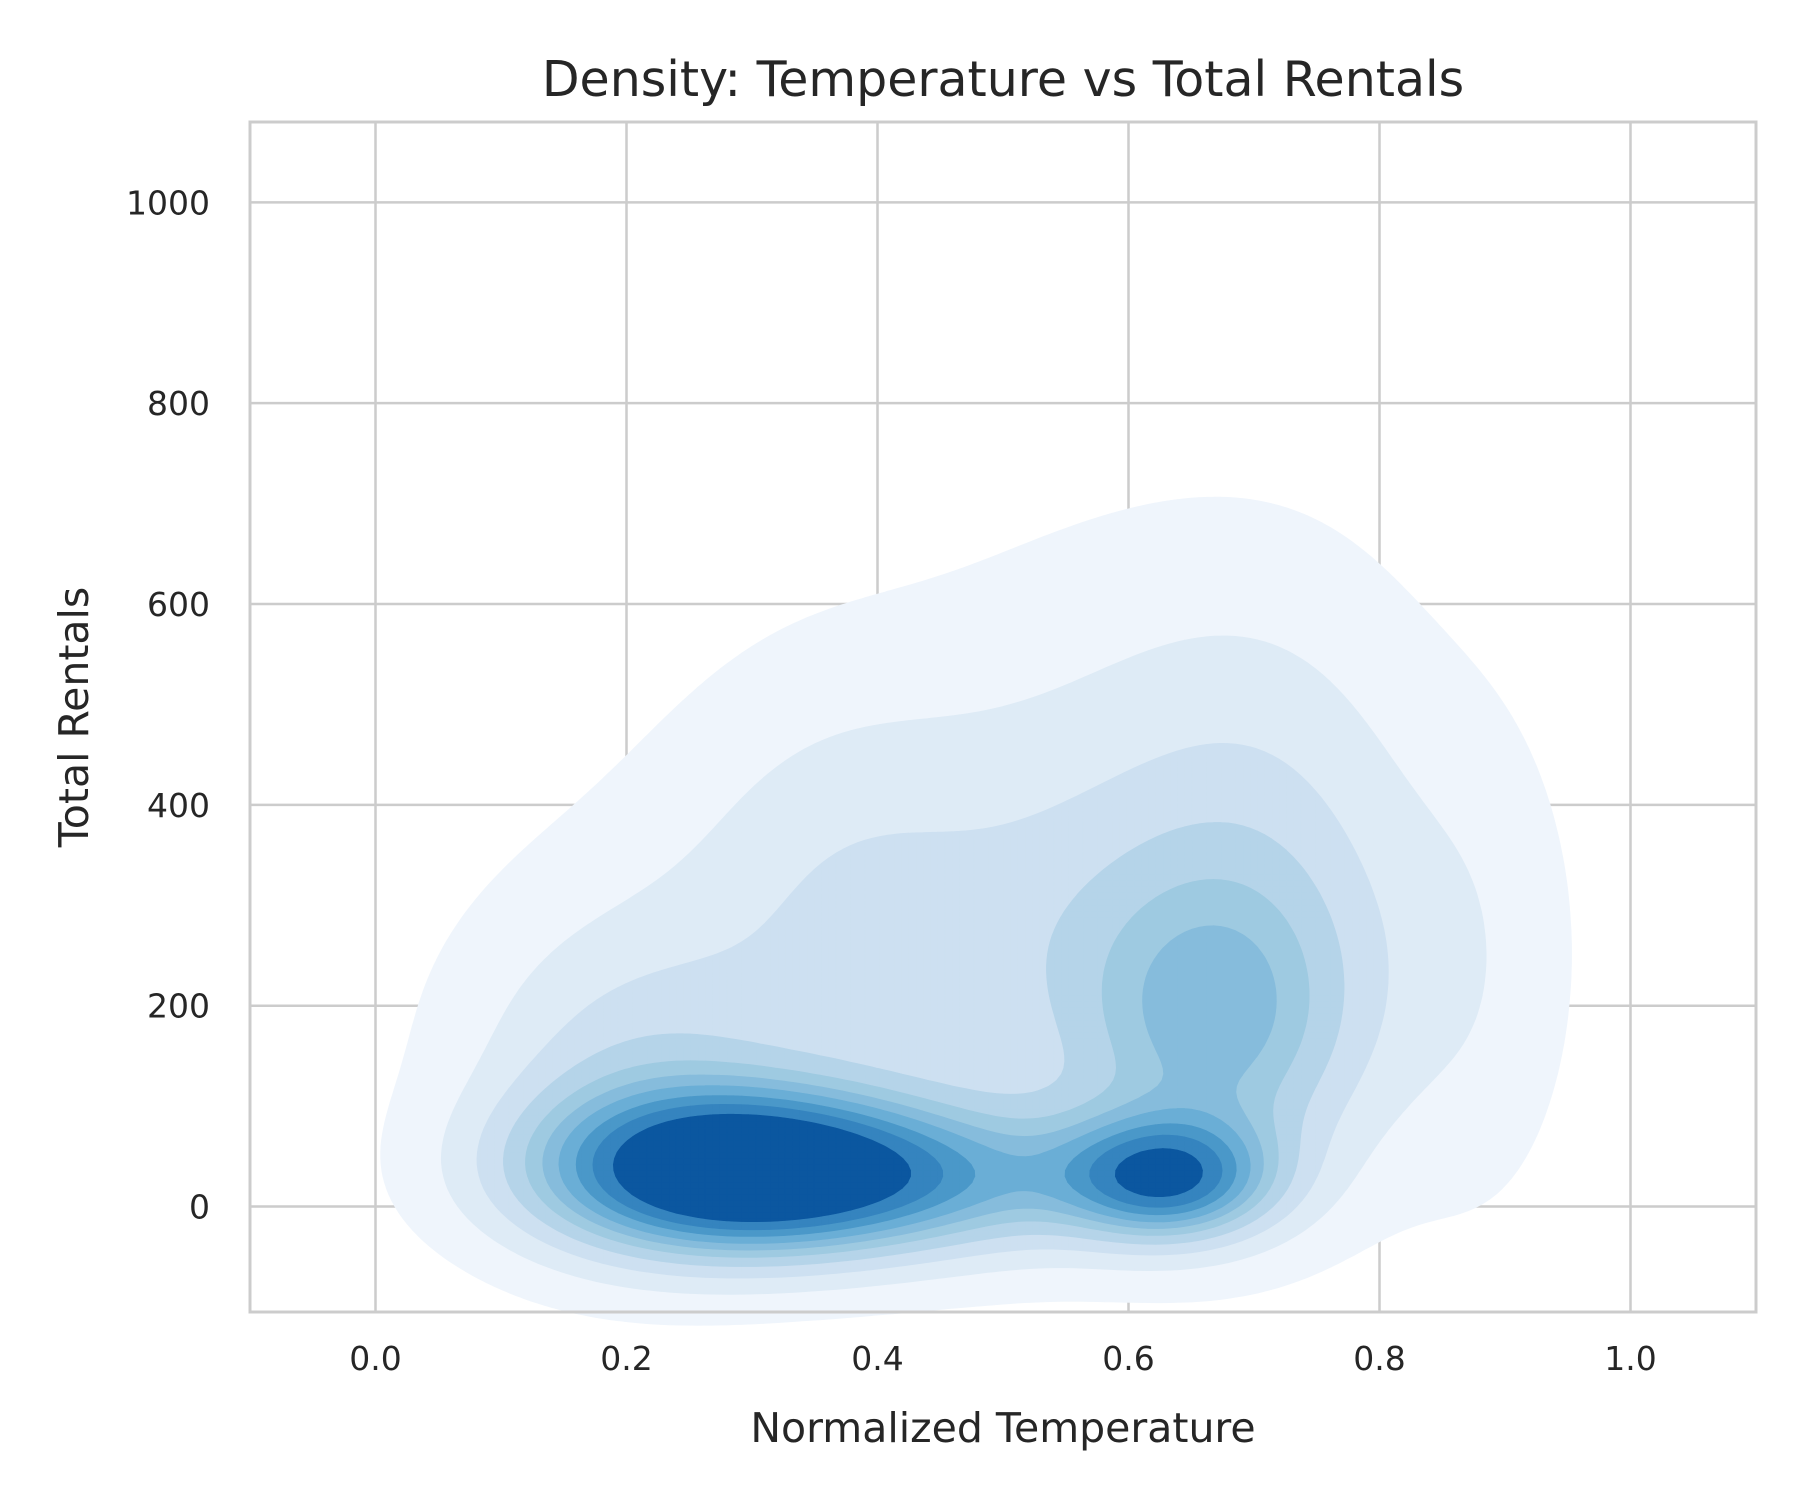 Image resolution: width=1800 pixels, height=1504 pixels. Describe the element at coordinates (1630, 1358) in the screenshot. I see `x-tick-label: 1.0` at that location.